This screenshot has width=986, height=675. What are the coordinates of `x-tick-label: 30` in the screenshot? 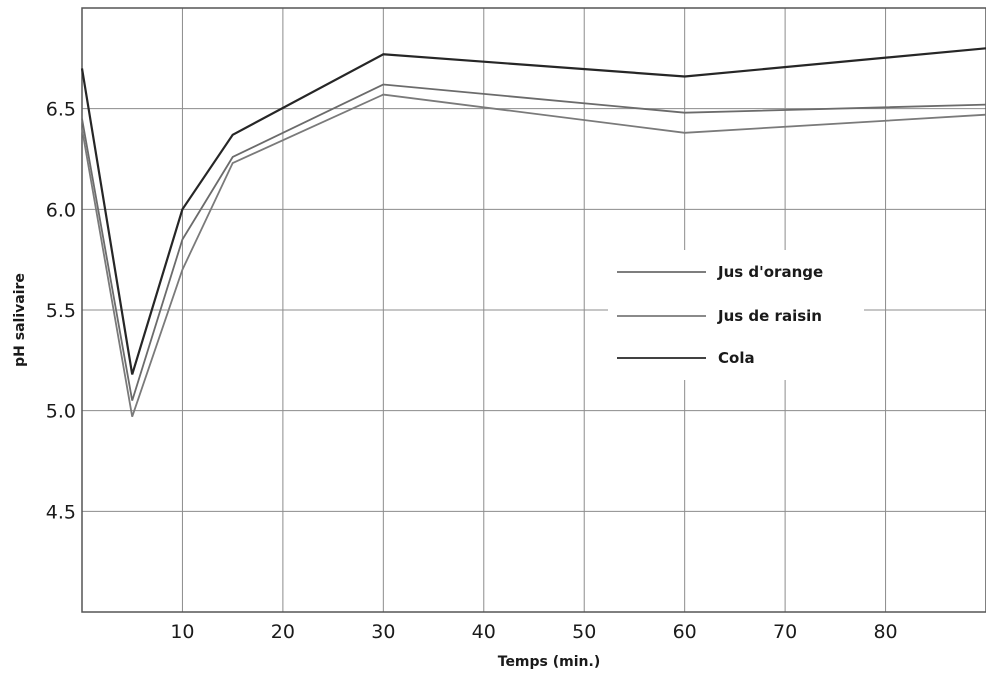 It's located at (383, 632).